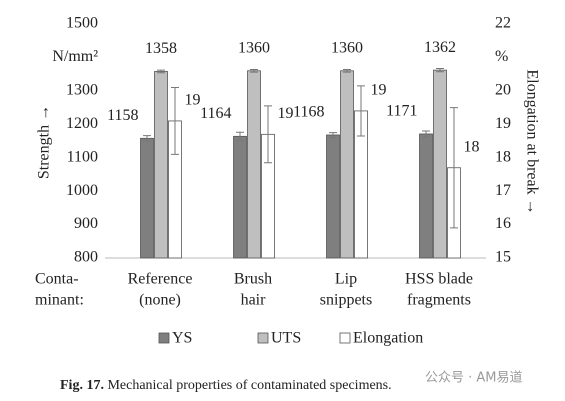 This screenshot has height=401, width=565. I want to click on x-tick-label: (none), so click(160, 300).